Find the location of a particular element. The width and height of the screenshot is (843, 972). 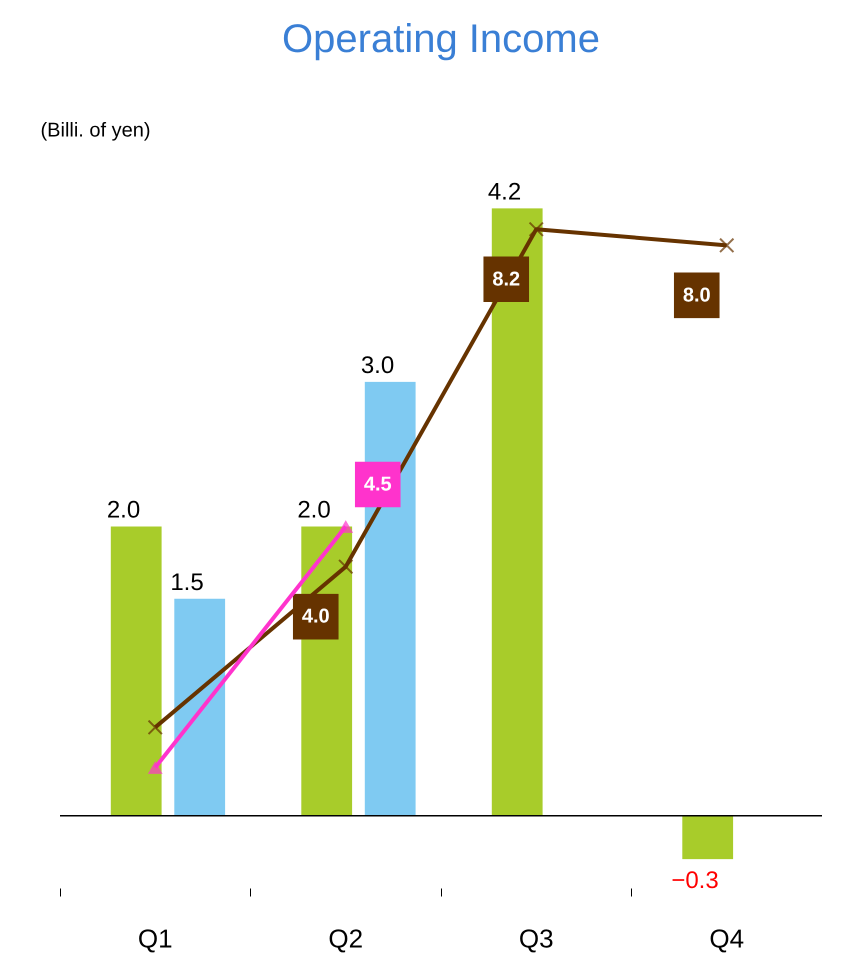

x-tick-label: Q4 is located at coordinates (726, 939).